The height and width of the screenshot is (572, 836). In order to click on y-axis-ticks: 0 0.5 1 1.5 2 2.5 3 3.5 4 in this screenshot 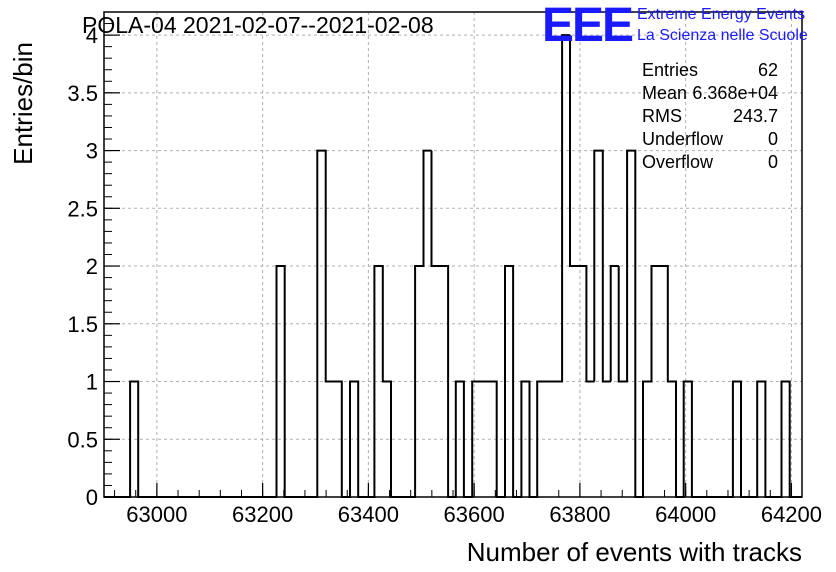, I will do `click(93, 260)`.